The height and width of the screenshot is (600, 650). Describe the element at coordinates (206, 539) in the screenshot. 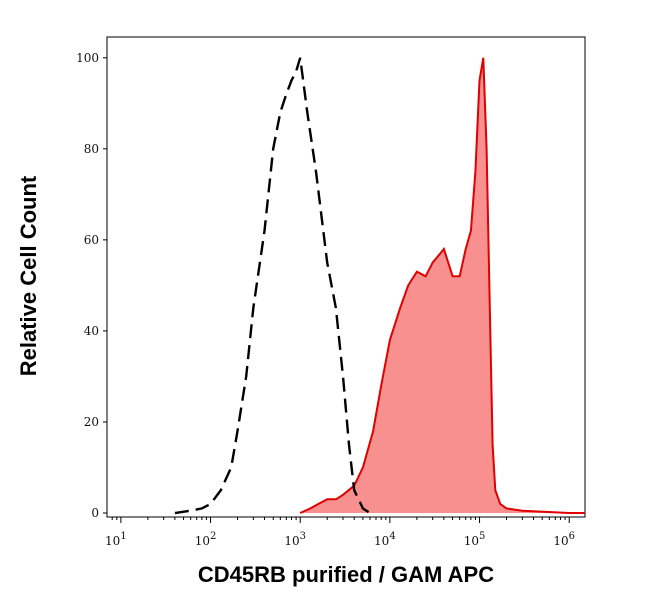

I see `x-tick-label-1: 10²` at that location.